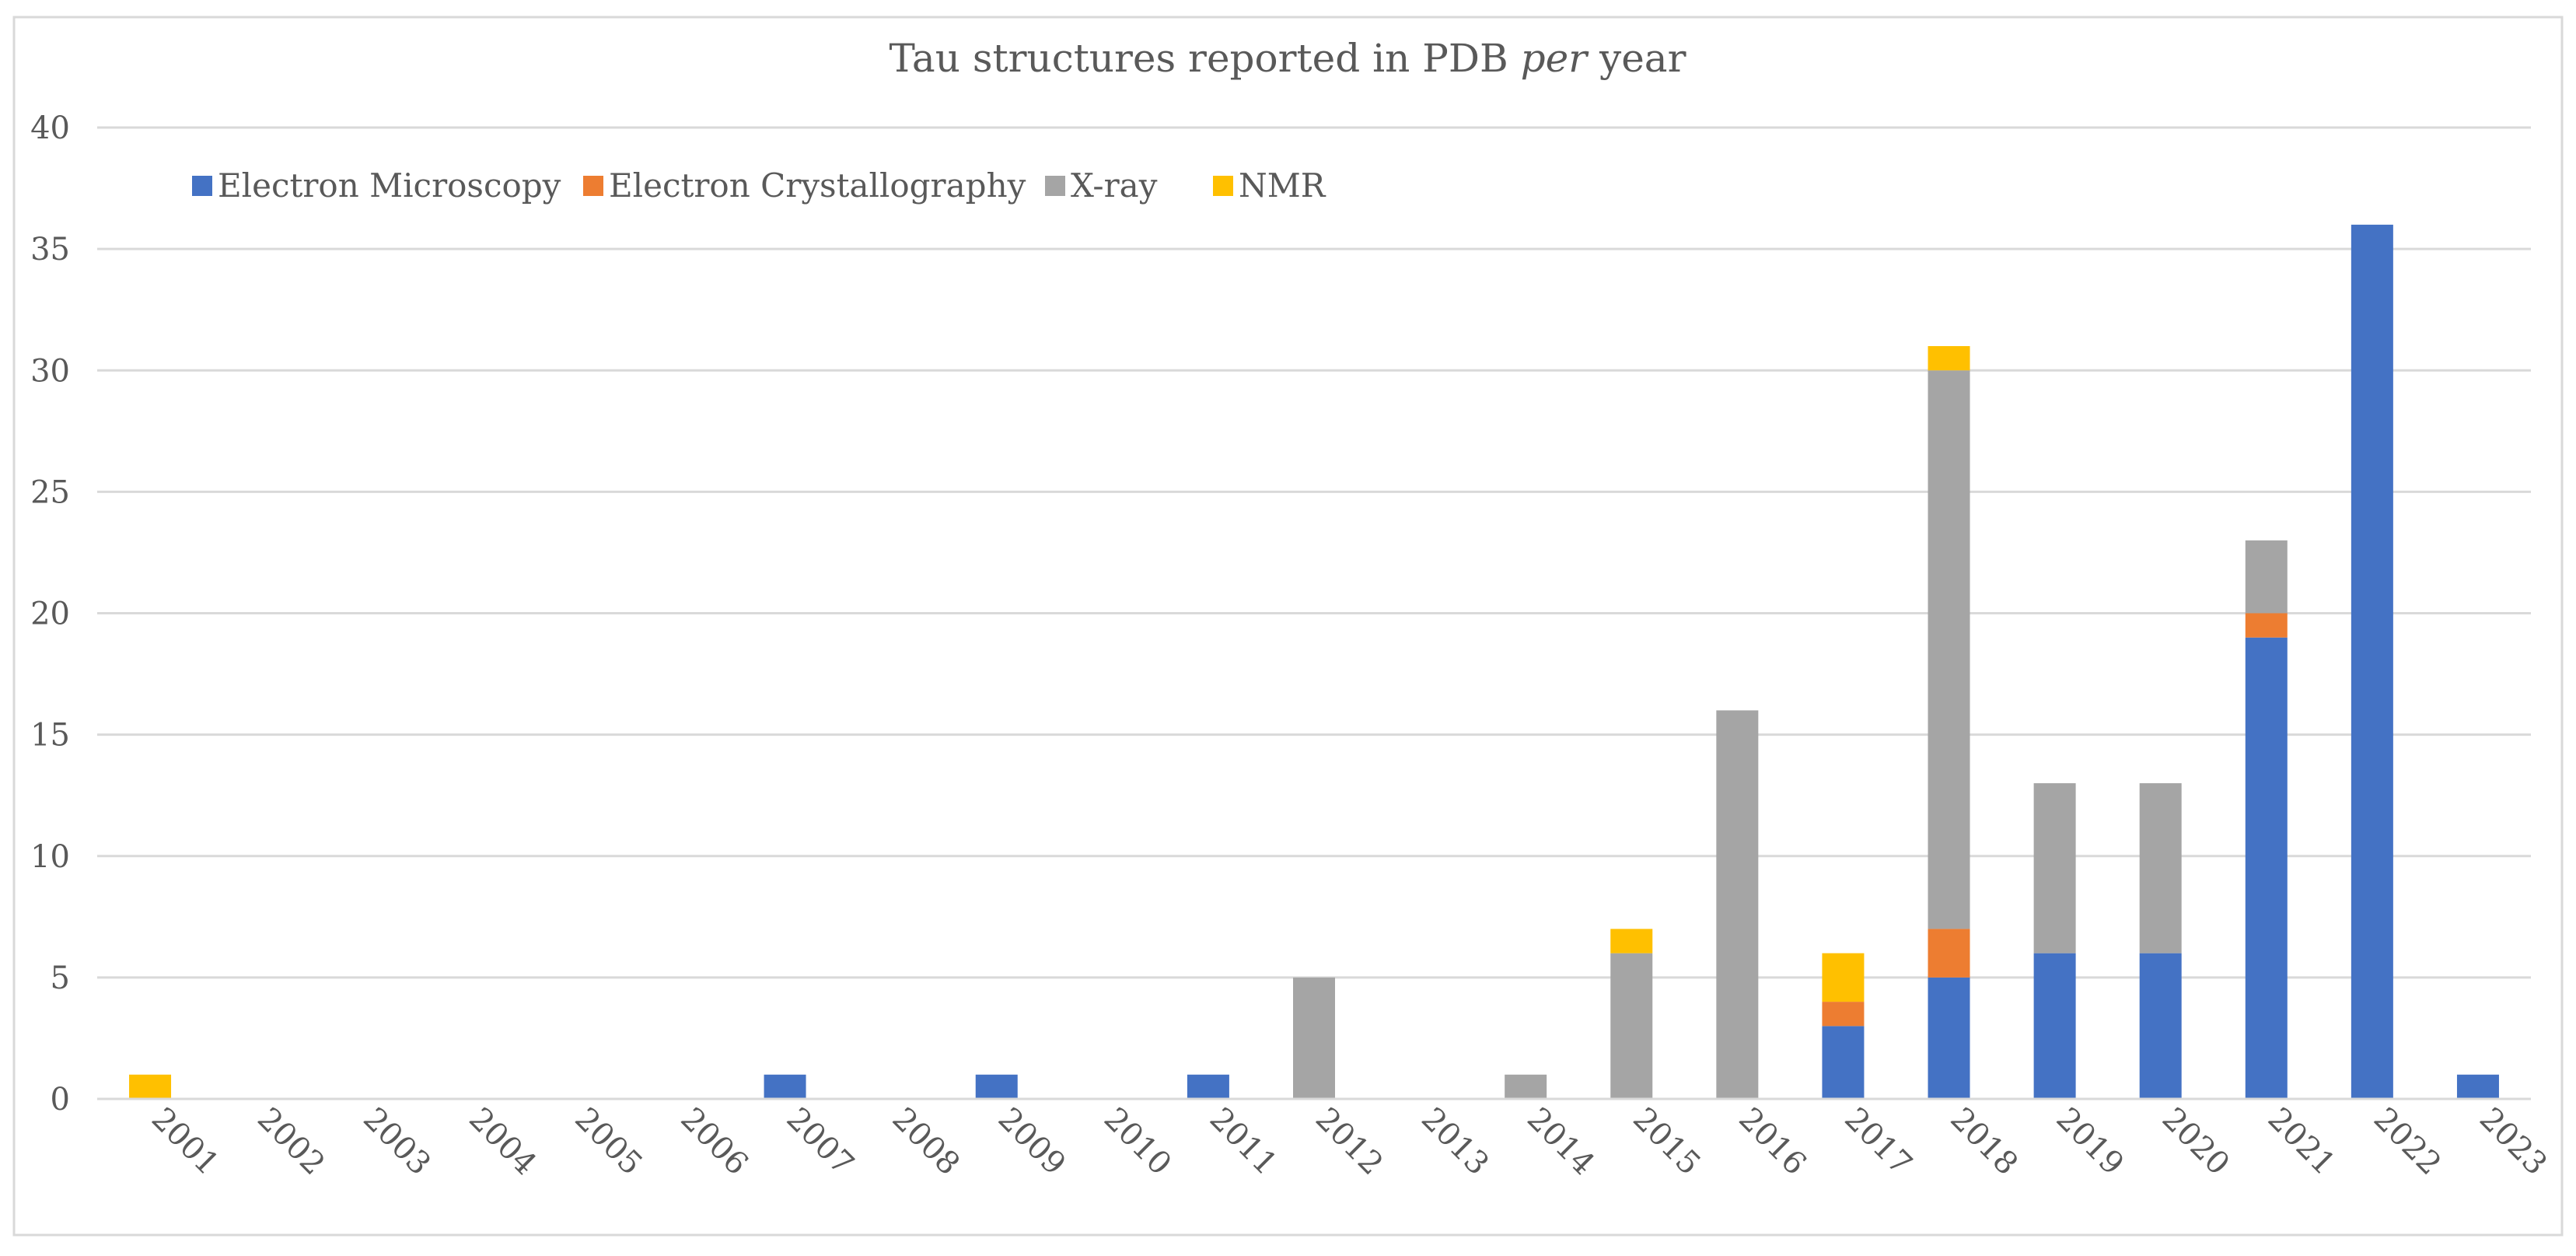 This screenshot has height=1256, width=2576. I want to click on y-tick-label: 0, so click(60, 1100).